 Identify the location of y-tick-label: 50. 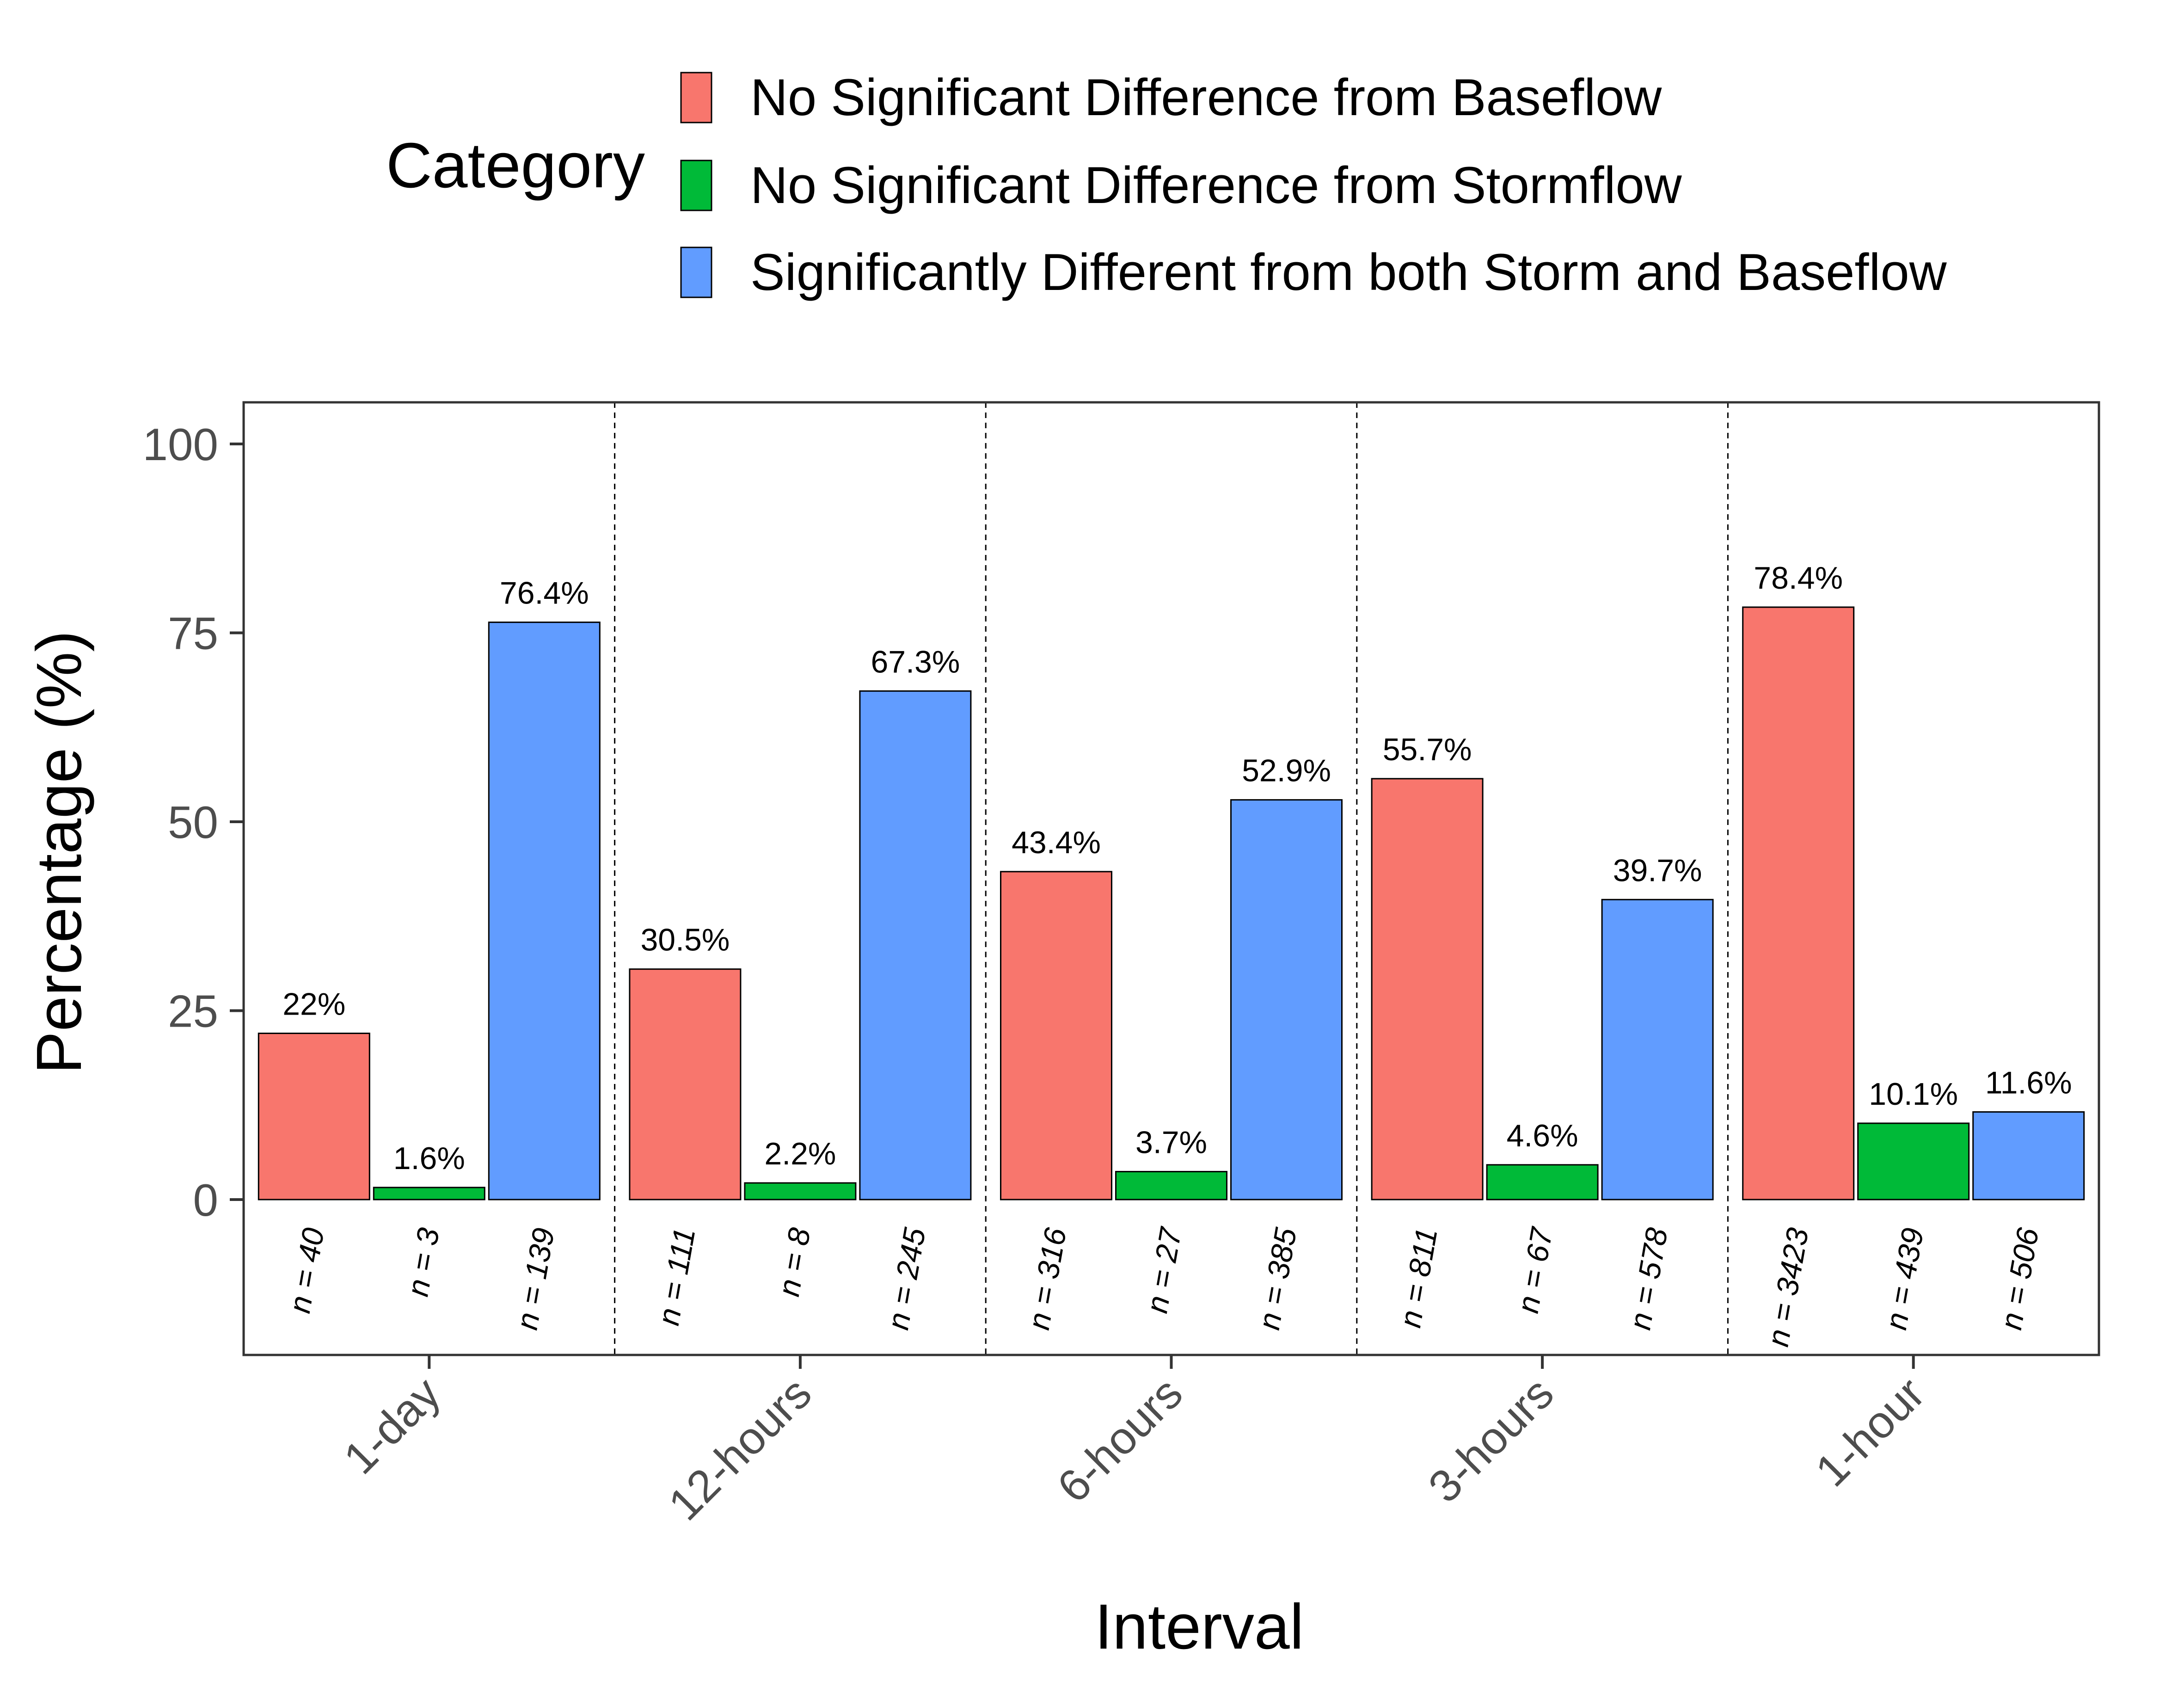
(193, 823).